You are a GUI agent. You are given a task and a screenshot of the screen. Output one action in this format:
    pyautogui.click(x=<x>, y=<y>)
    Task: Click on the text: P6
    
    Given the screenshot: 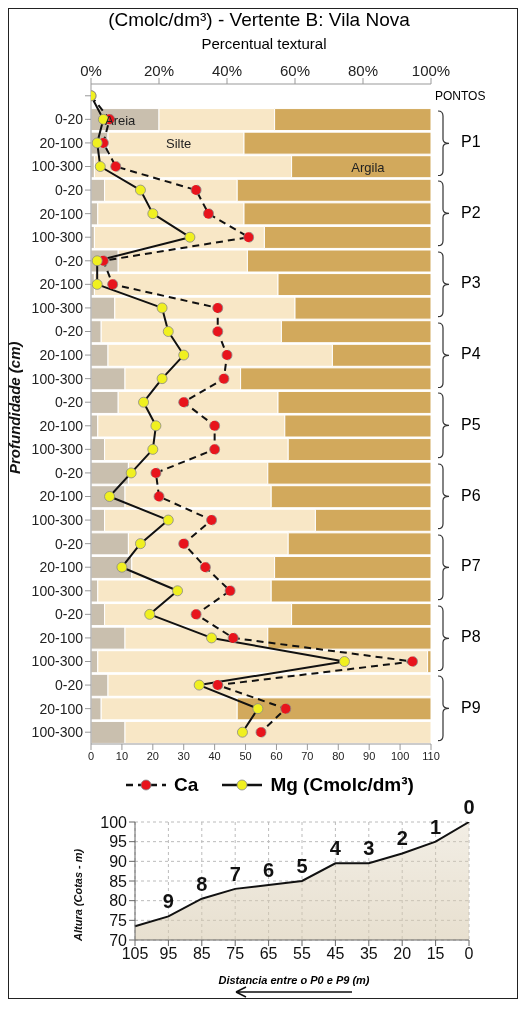 What is the action you would take?
    pyautogui.click(x=471, y=495)
    